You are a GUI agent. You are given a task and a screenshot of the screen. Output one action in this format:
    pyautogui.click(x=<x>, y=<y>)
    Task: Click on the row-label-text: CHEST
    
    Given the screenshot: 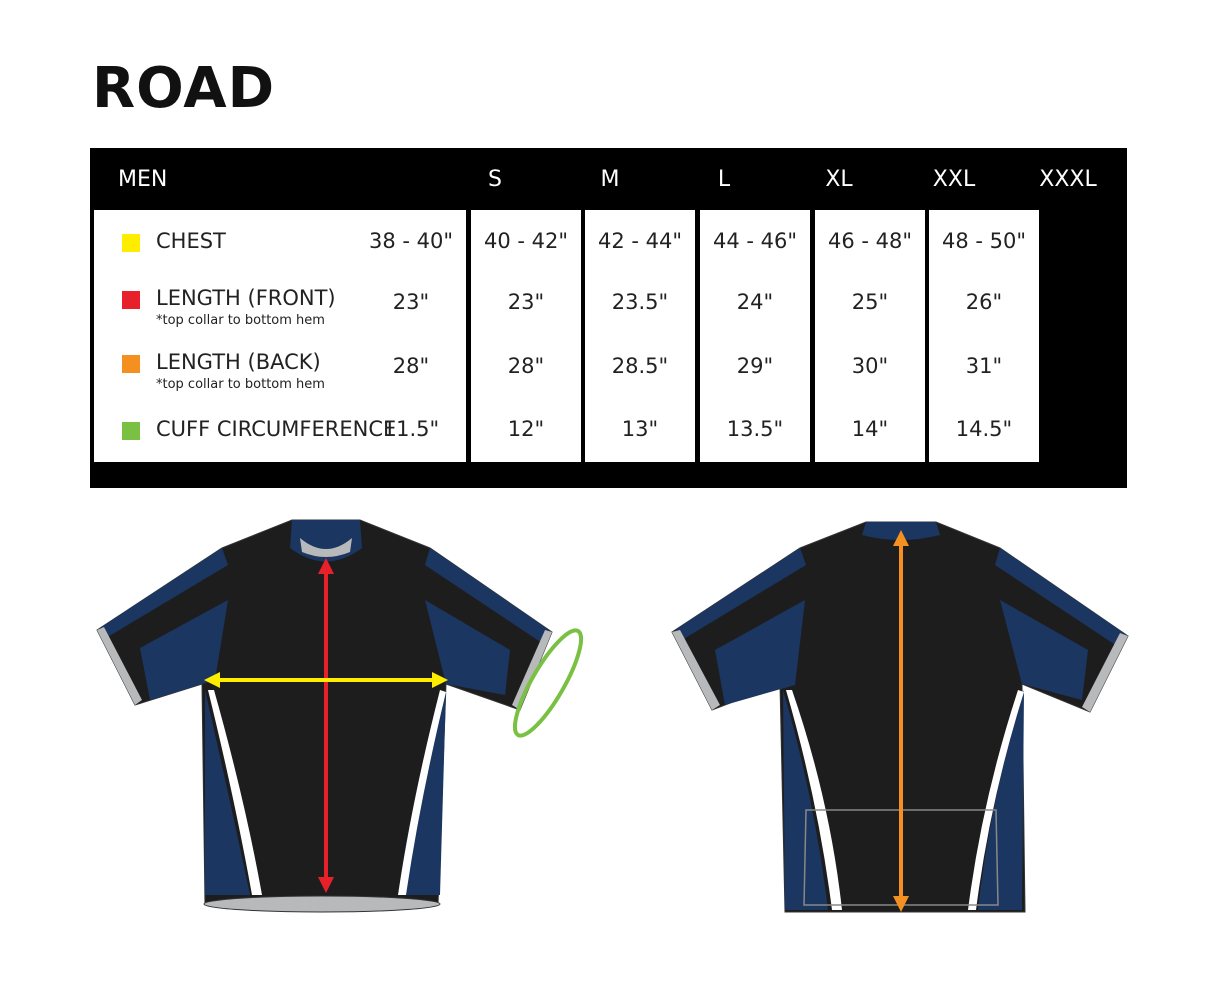 What is the action you would take?
    pyautogui.click(x=191, y=241)
    